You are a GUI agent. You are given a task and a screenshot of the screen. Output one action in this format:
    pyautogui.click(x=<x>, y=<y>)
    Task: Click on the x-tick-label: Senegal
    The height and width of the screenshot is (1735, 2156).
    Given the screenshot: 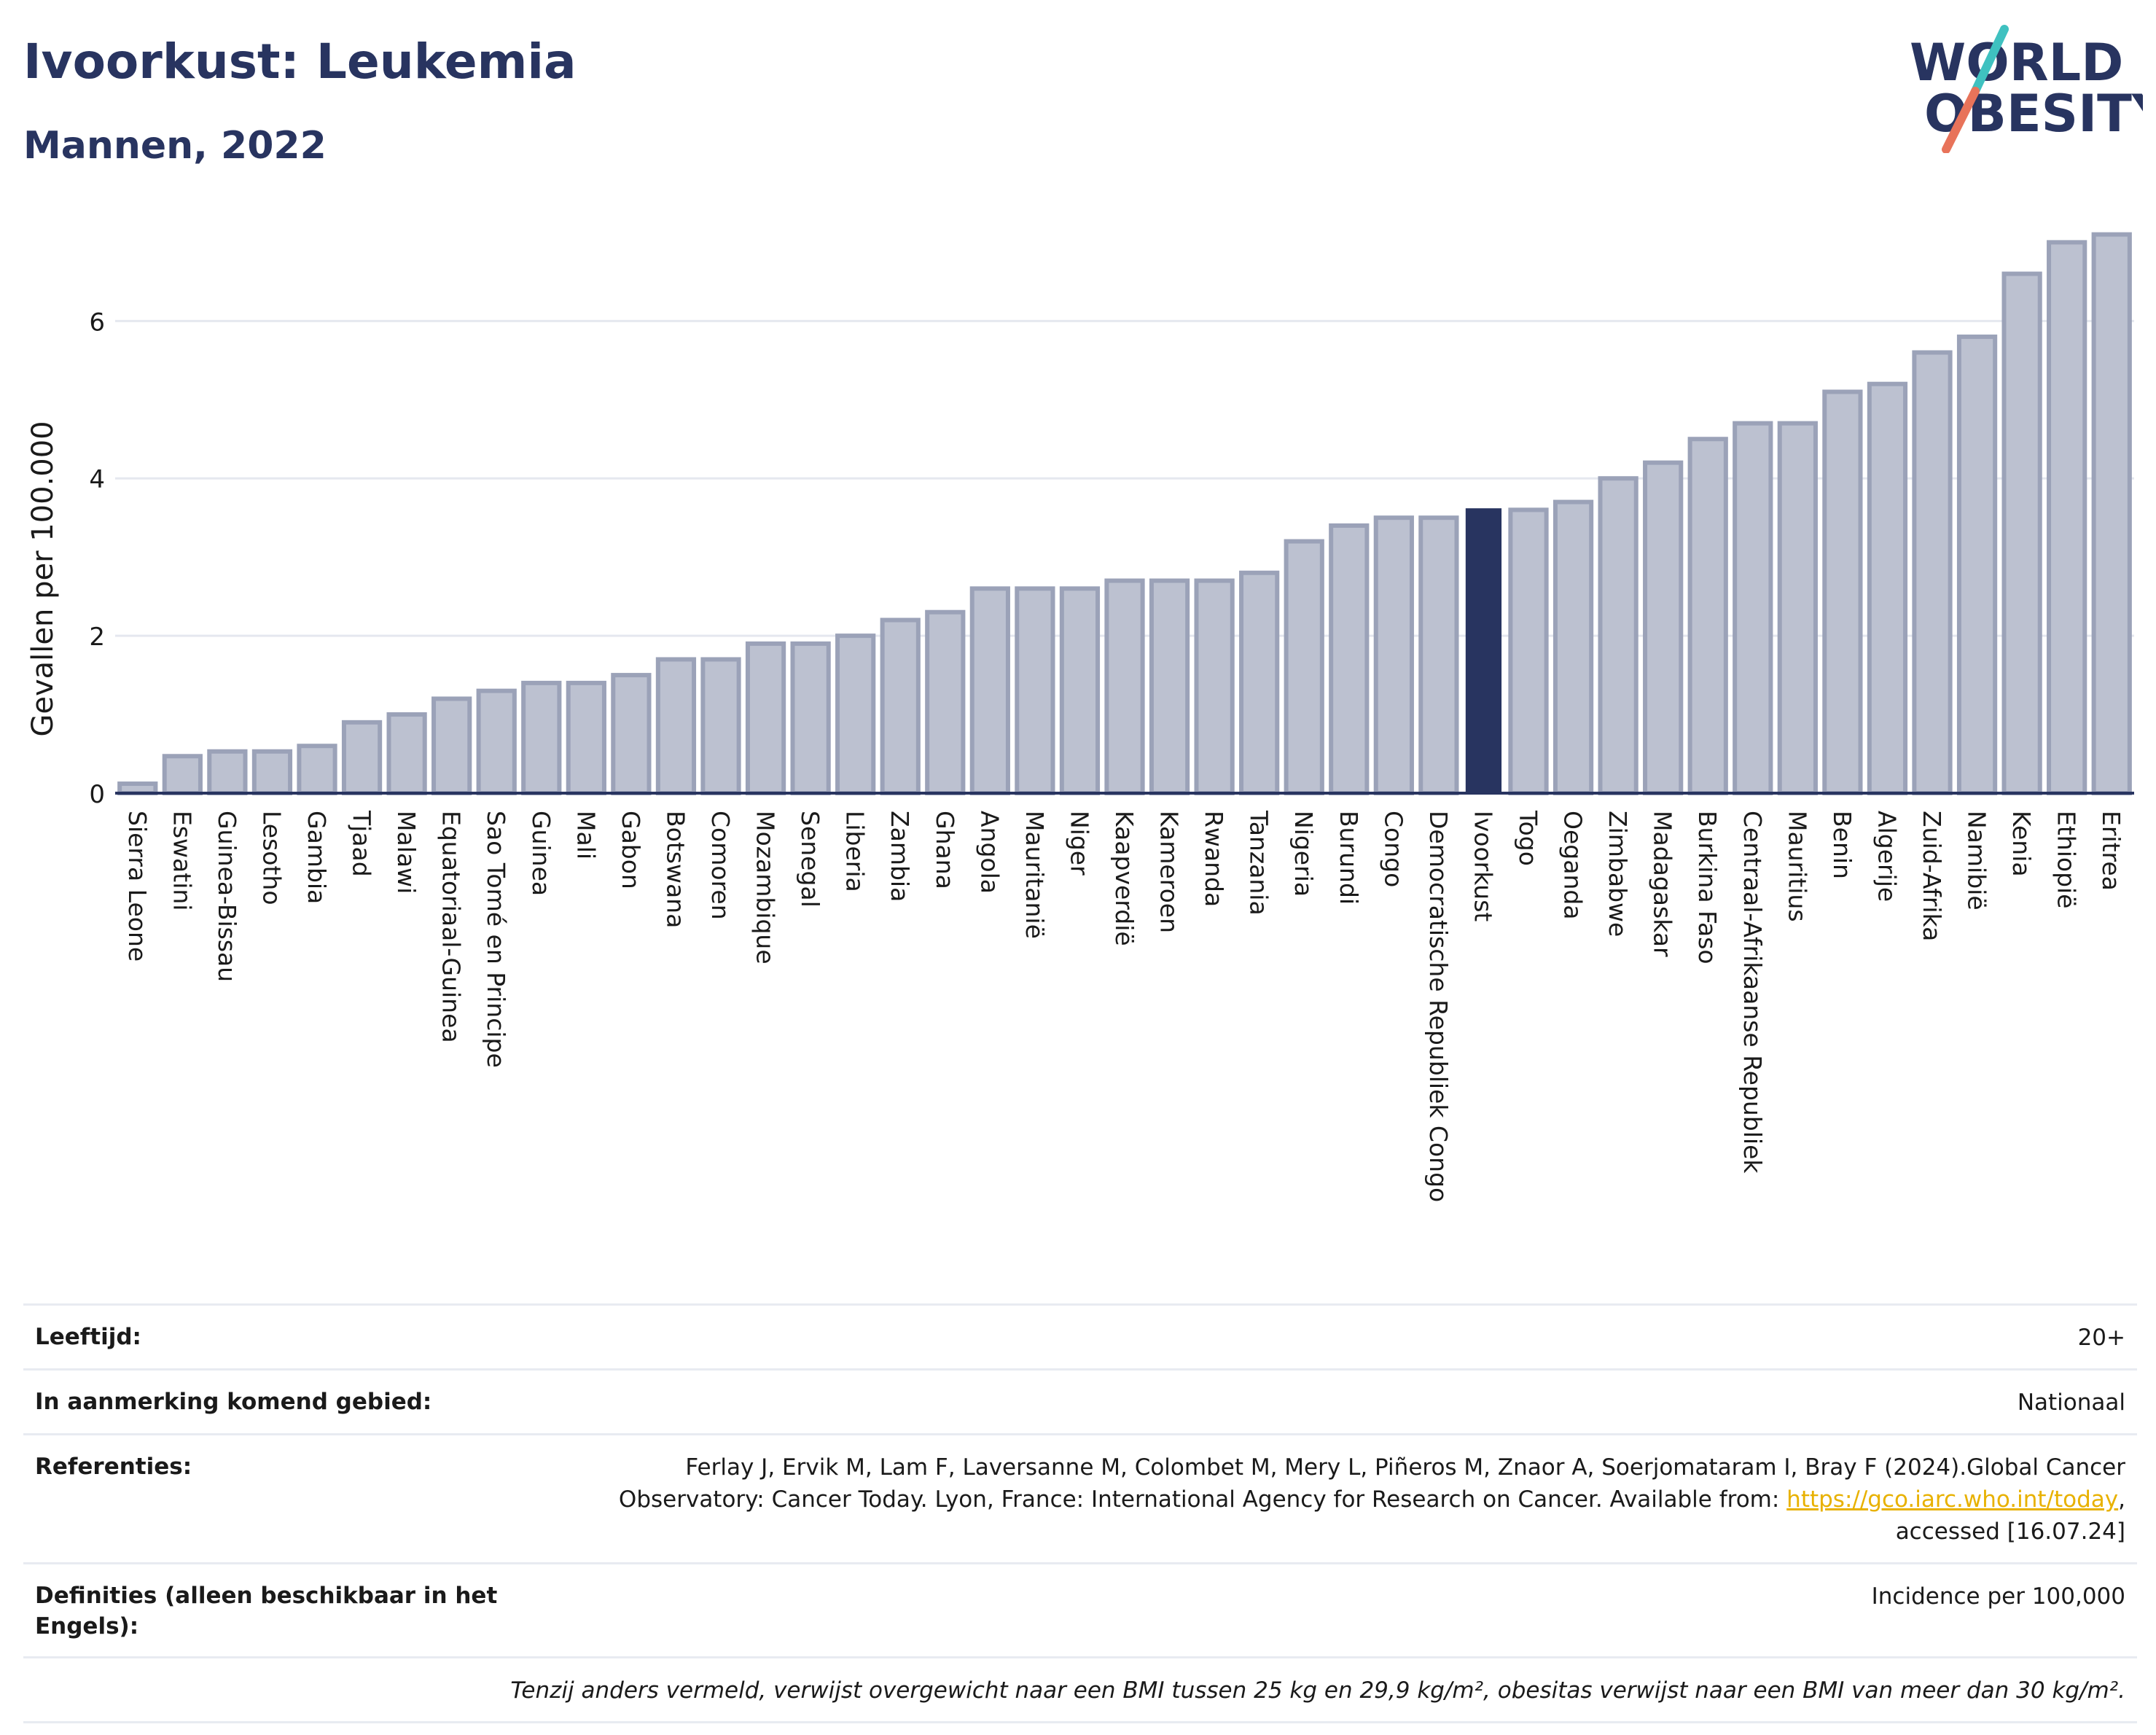 What is the action you would take?
    pyautogui.click(x=810, y=859)
    